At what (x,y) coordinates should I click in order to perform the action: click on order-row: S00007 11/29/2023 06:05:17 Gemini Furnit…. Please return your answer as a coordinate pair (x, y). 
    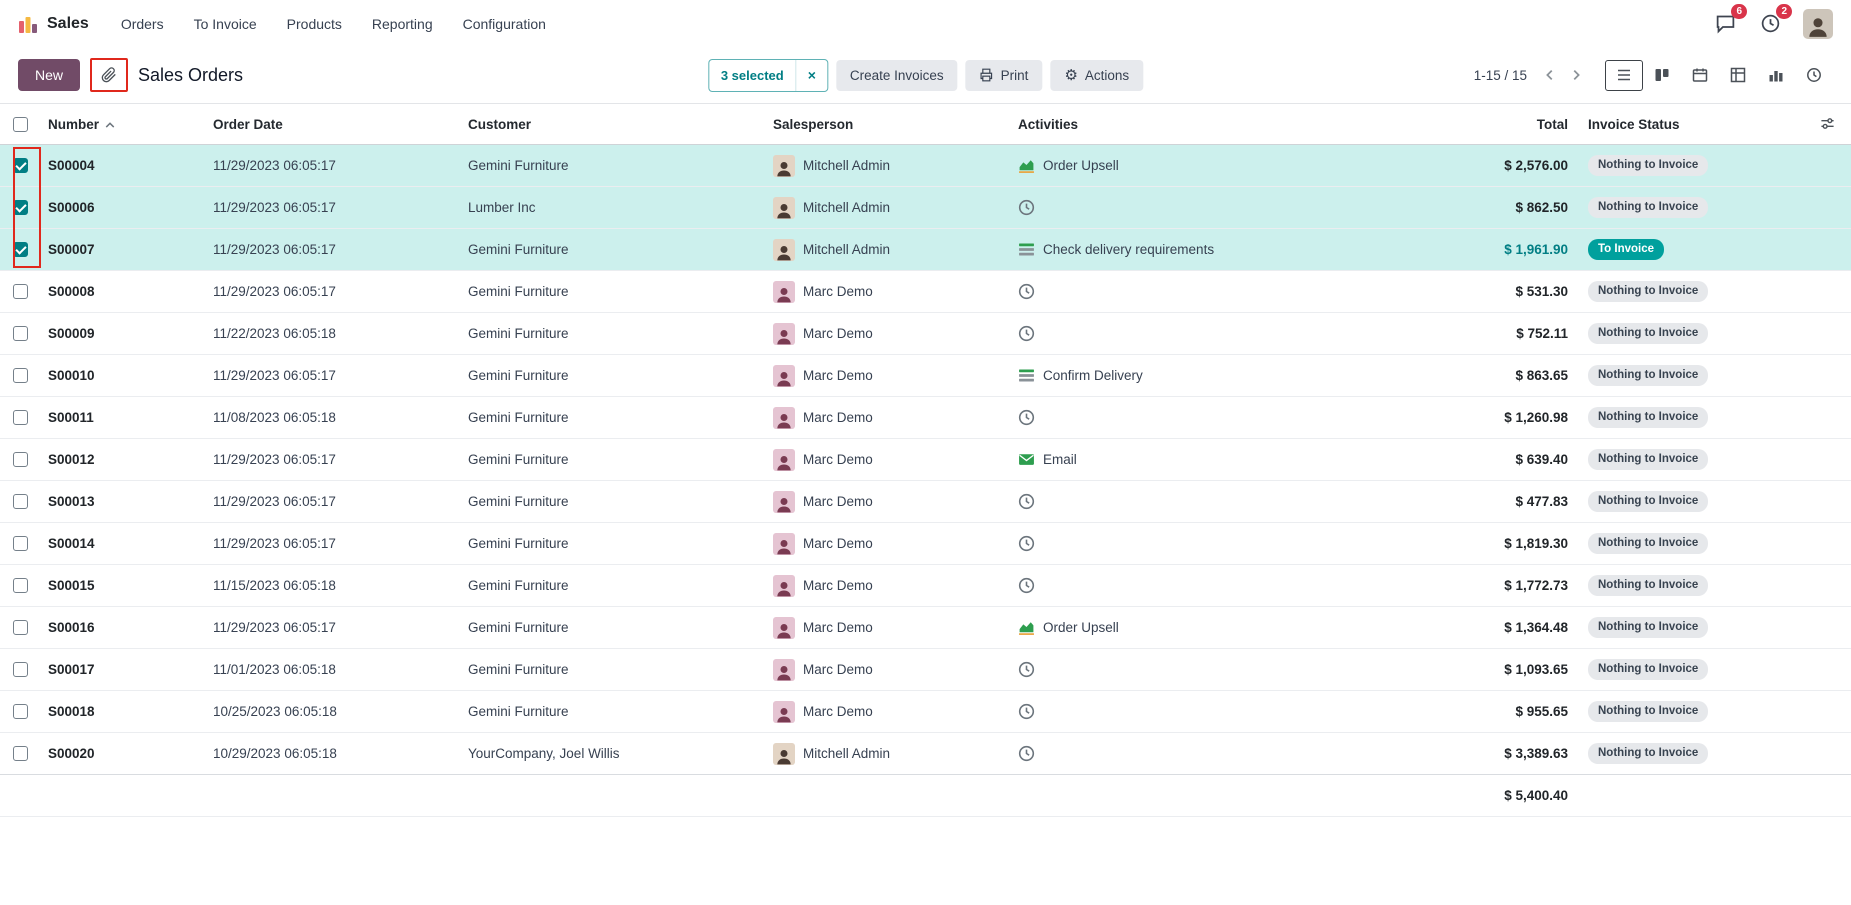
    Looking at the image, I should click on (925, 249).